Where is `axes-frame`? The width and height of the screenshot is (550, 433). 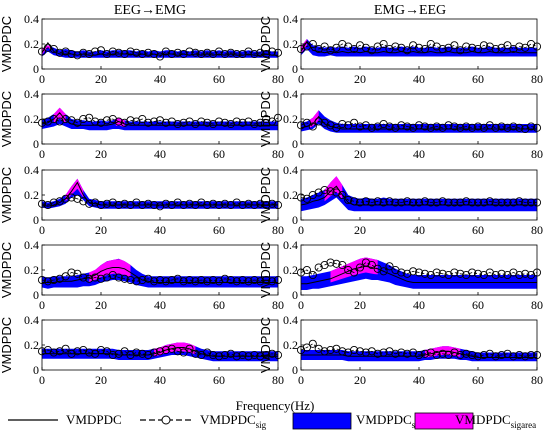 axes-frame is located at coordinates (160, 44).